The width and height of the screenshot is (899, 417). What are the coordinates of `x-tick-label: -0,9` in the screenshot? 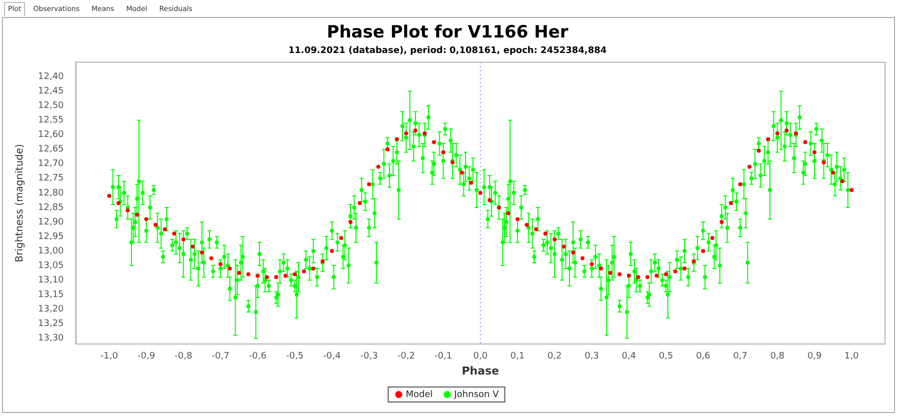 It's located at (147, 357).